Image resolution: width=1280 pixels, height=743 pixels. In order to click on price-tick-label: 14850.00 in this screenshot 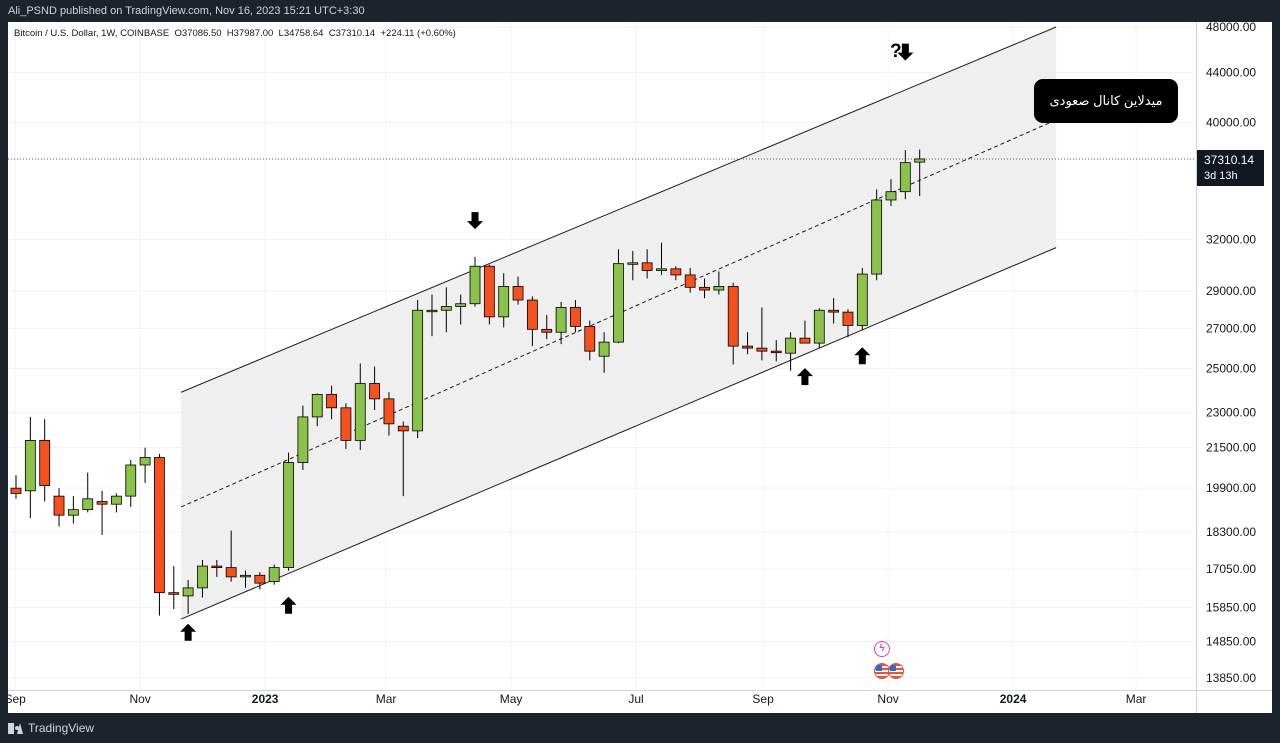, I will do `click(1231, 641)`.